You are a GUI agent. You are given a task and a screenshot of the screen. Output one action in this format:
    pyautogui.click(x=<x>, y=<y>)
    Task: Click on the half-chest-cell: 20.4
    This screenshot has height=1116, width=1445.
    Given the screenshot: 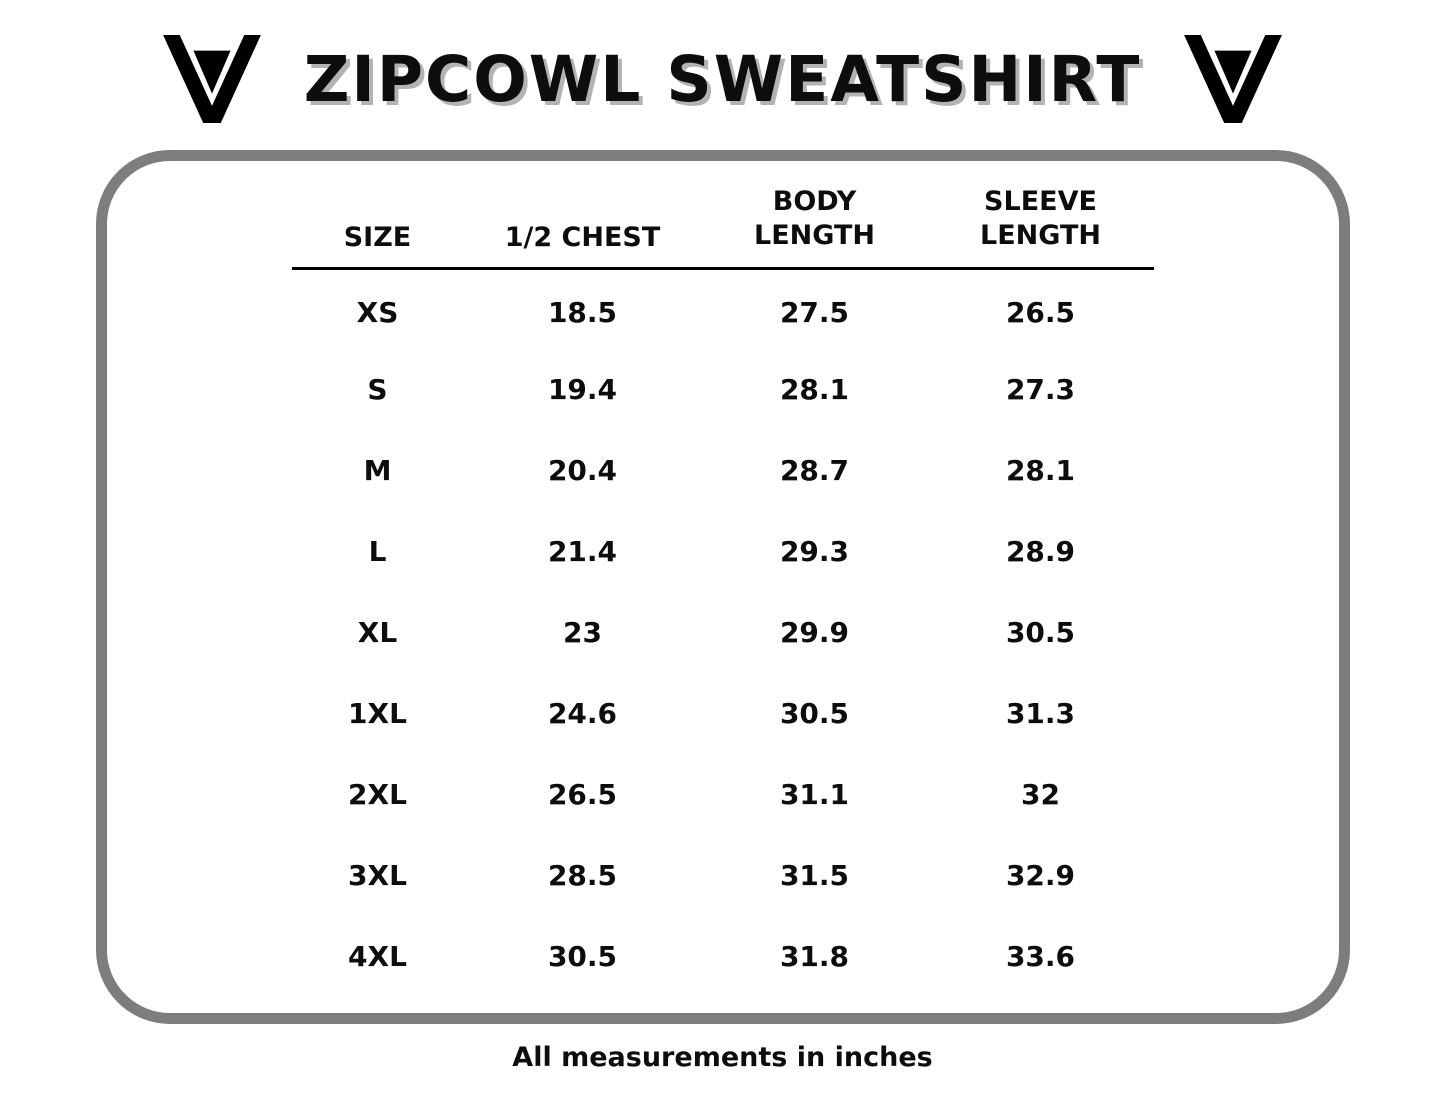 What is the action you would take?
    pyautogui.click(x=582, y=470)
    